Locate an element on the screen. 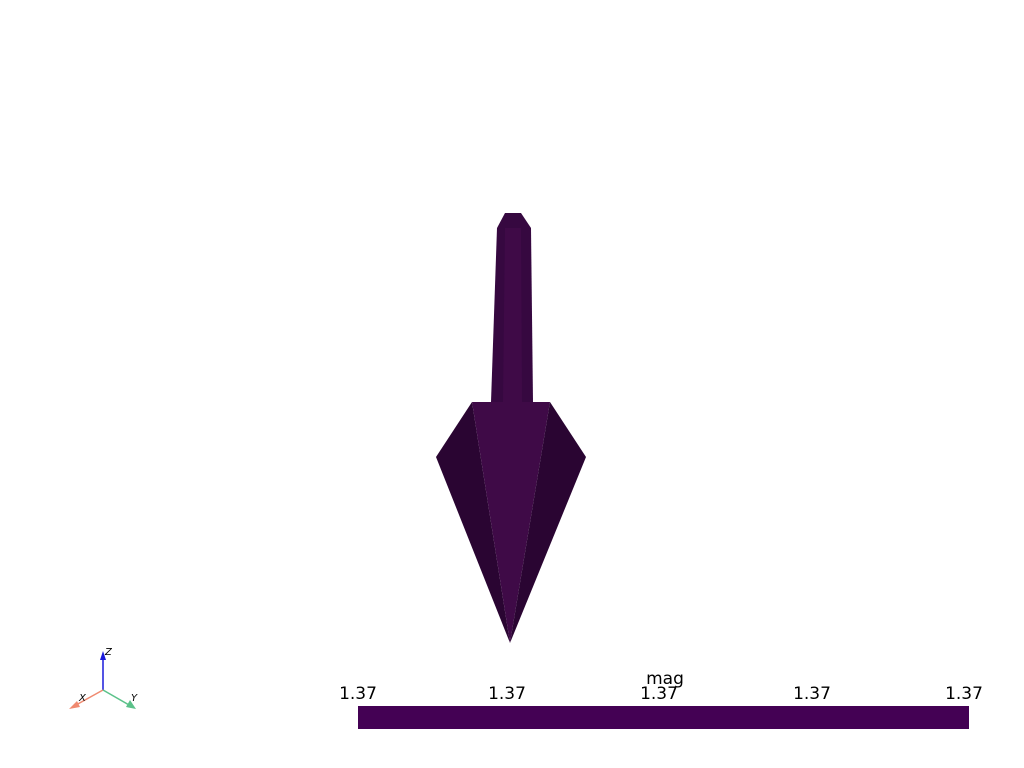 This screenshot has height=768, width=1024. arrow-head-front-face is located at coordinates (511, 522).